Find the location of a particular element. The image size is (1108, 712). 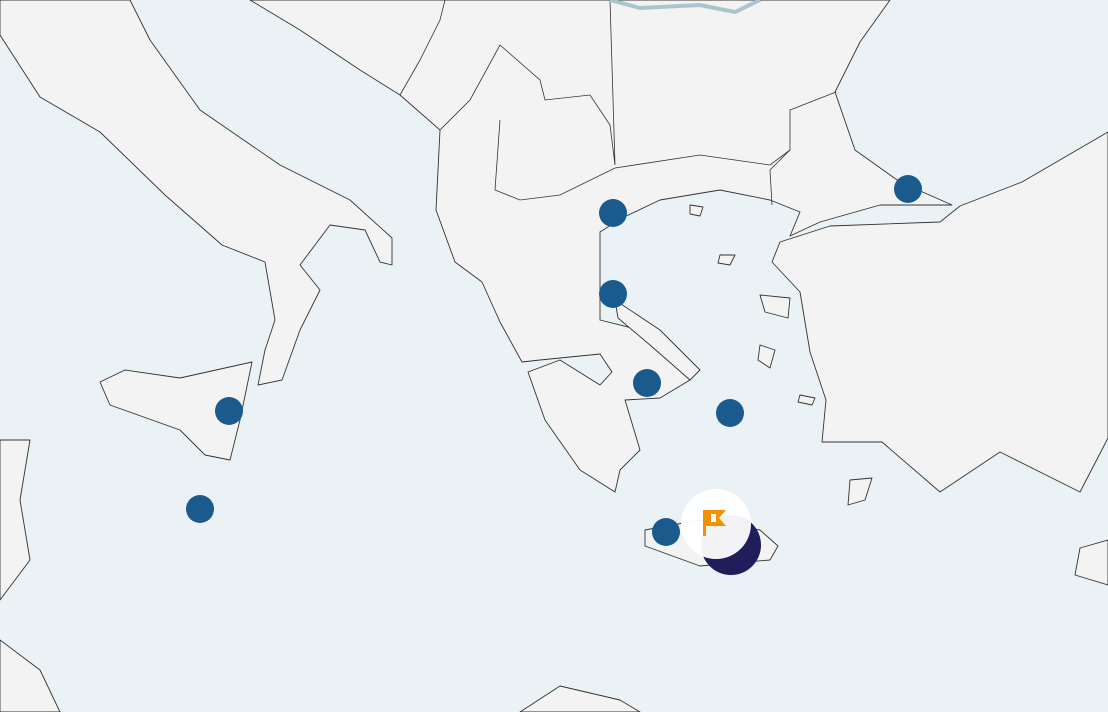

cyrenaica is located at coordinates (580, 698).